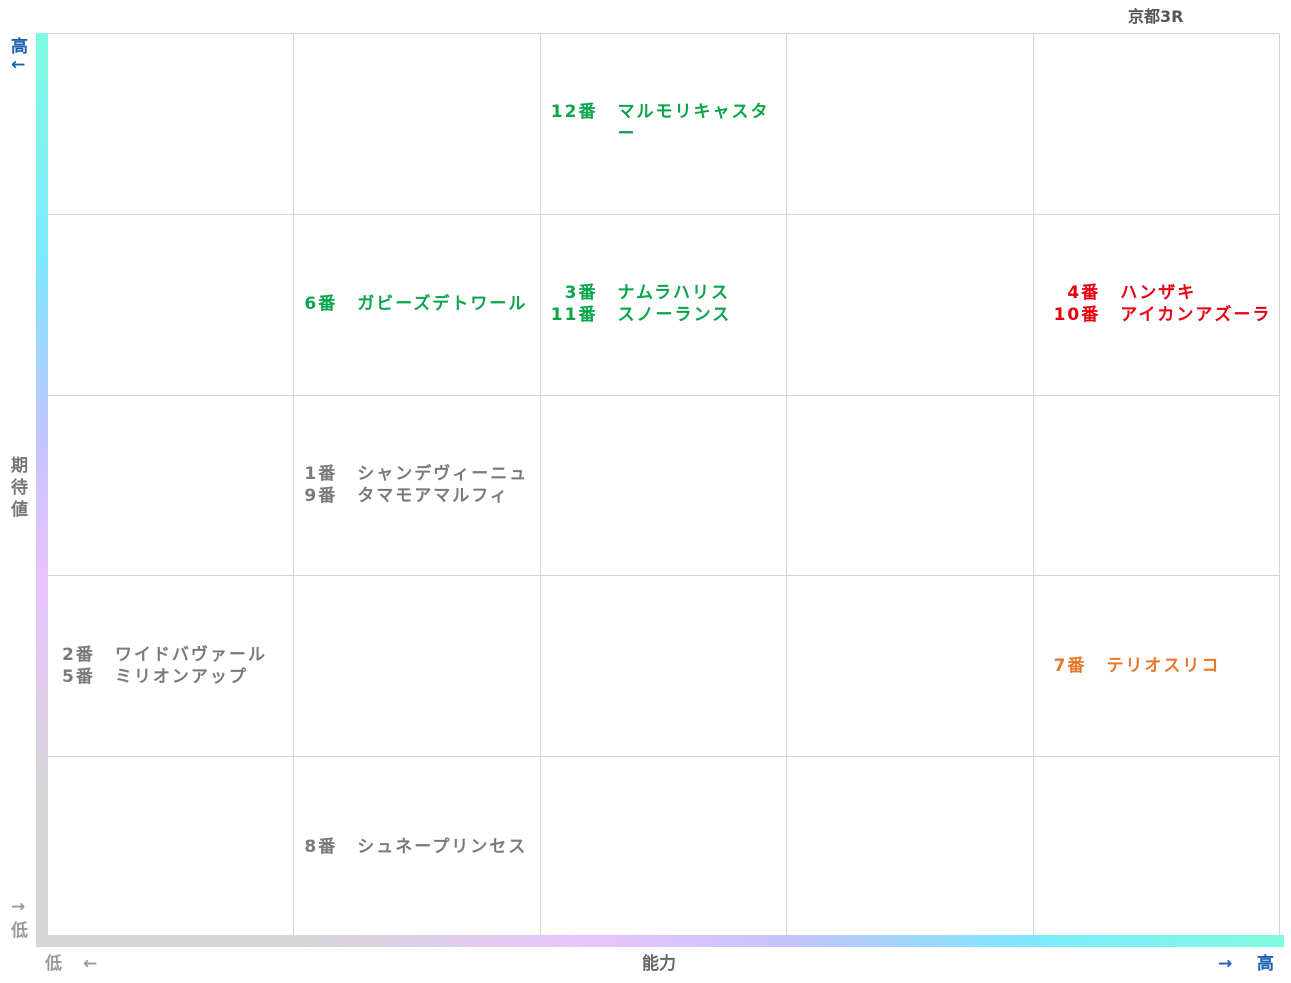 Image resolution: width=1291 pixels, height=983 pixels. What do you see at coordinates (581, 293) in the screenshot?
I see `horse-number: 3番` at bounding box center [581, 293].